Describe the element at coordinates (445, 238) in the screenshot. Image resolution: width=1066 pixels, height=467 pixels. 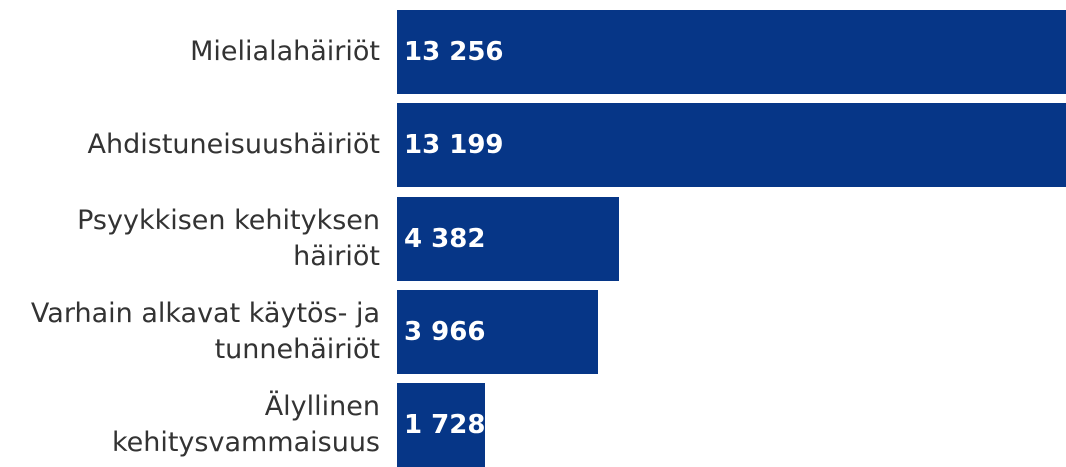
I see `value-label: 4 382` at that location.